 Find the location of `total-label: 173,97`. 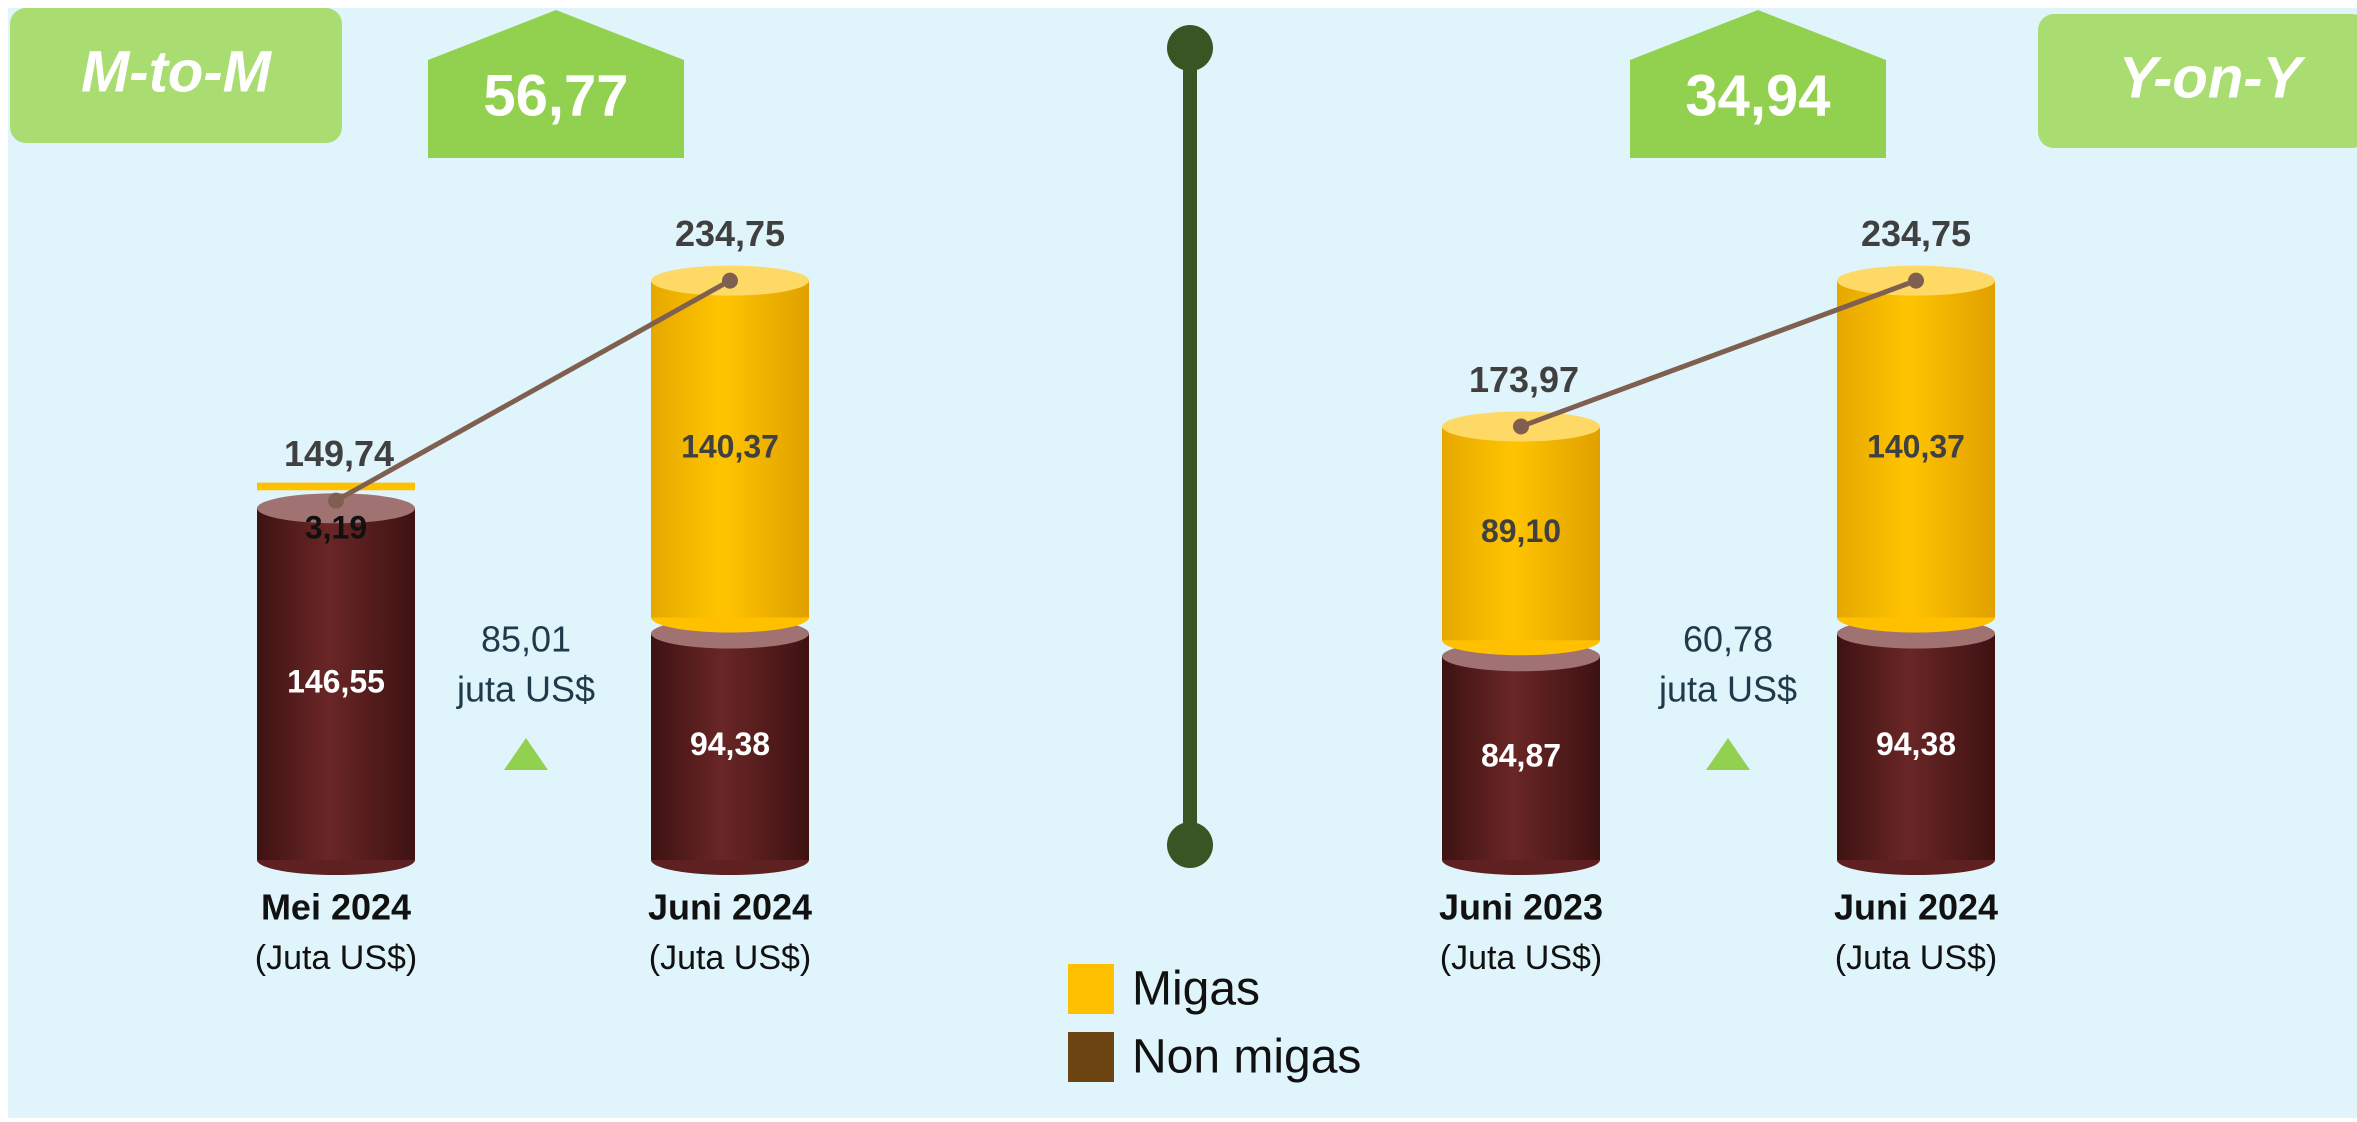

total-label: 173,97 is located at coordinates (1524, 379).